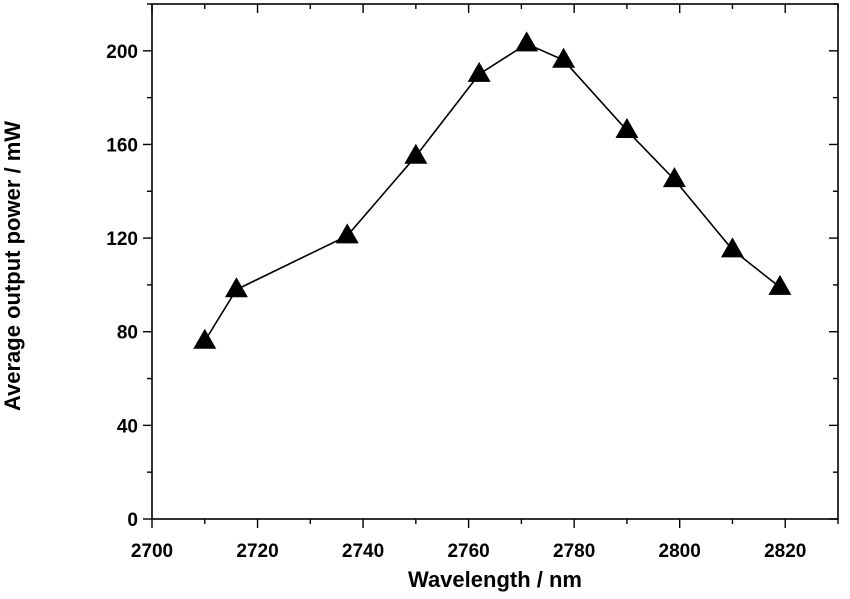  Describe the element at coordinates (574, 551) in the screenshot. I see `x-tick-label: 2780` at that location.